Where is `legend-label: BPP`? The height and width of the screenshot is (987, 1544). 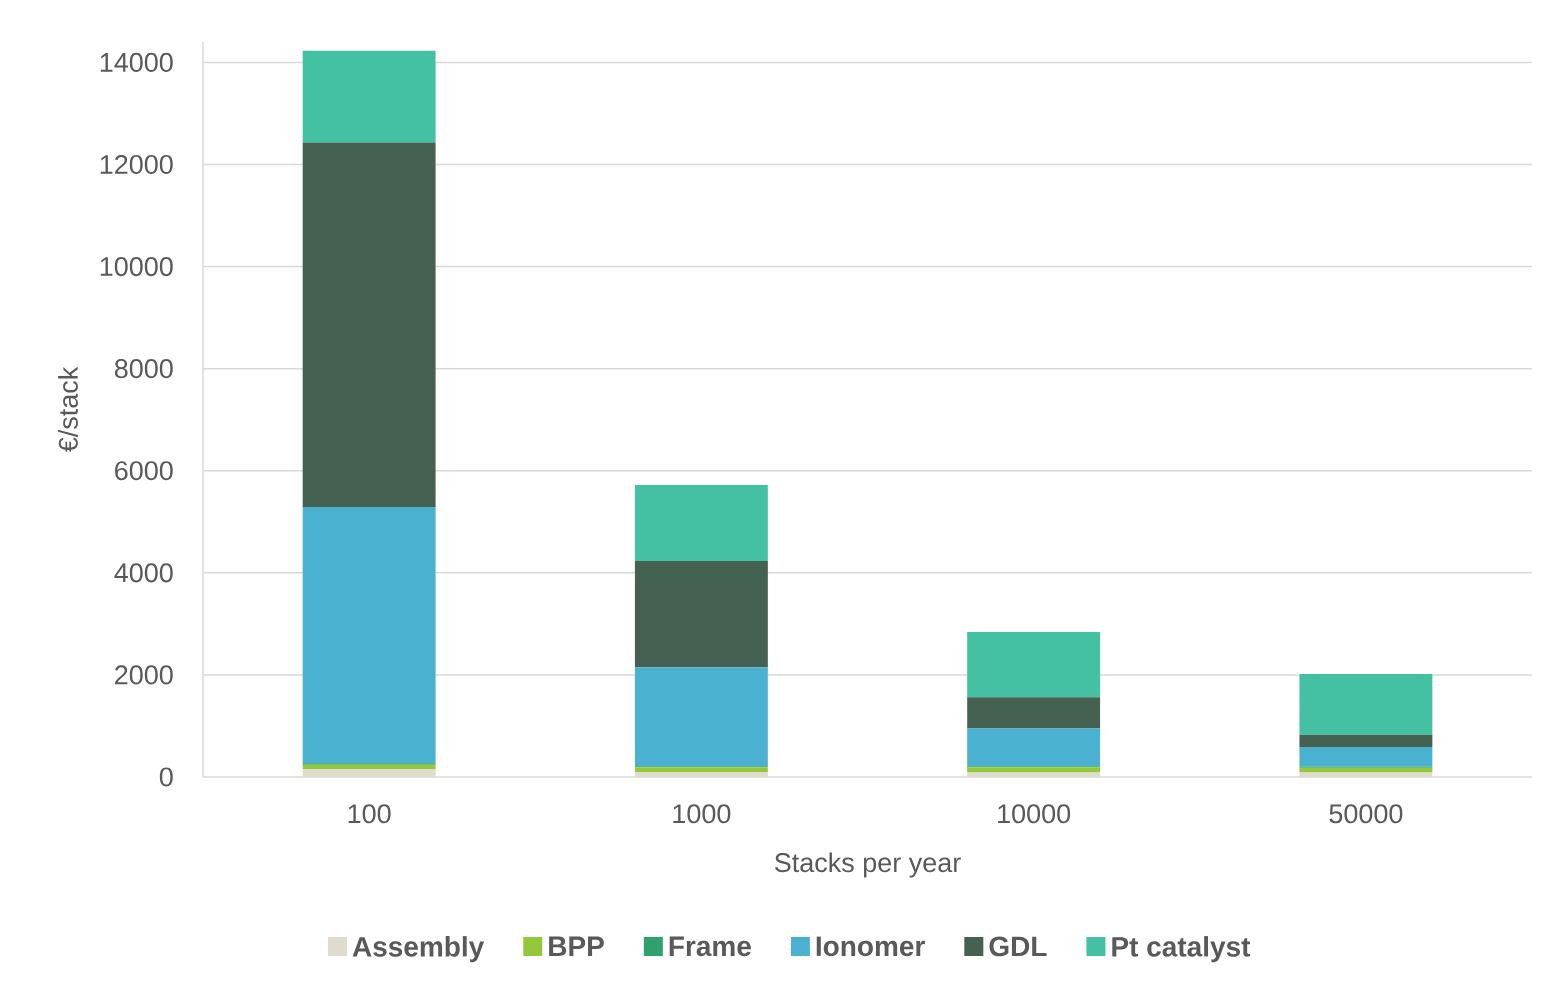
legend-label: BPP is located at coordinates (576, 946).